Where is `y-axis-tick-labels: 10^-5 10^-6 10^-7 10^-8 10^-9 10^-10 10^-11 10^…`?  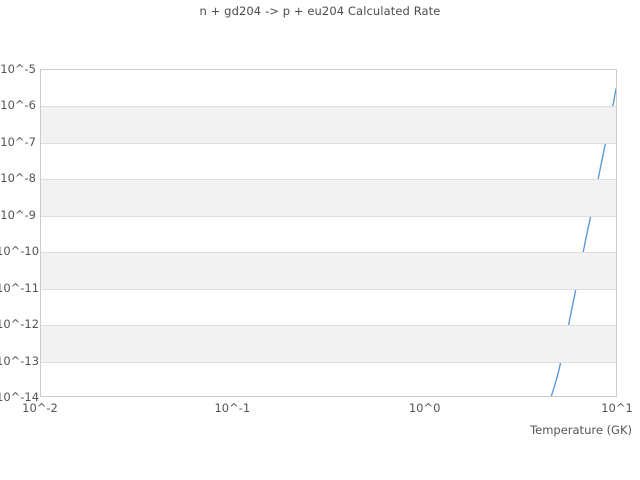 y-axis-tick-labels: 10^-5 10^-6 10^-7 10^-8 10^-9 10^-10 10^-11 10^… is located at coordinates (20, 240).